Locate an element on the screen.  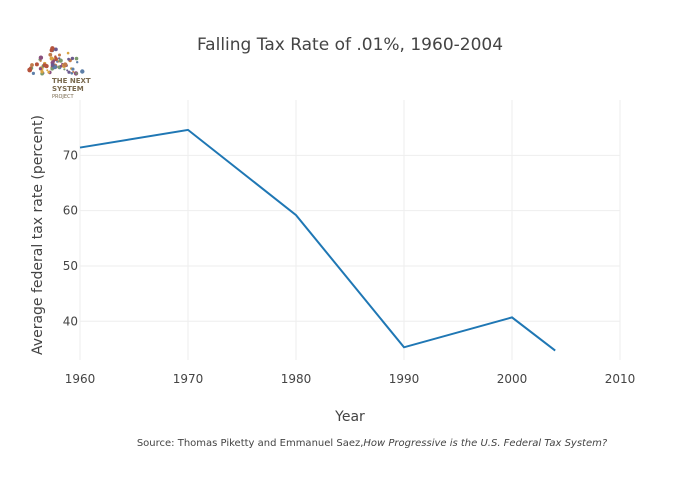
logo: THE NEXT SYSTEM PROJECT is located at coordinates (59, 73).